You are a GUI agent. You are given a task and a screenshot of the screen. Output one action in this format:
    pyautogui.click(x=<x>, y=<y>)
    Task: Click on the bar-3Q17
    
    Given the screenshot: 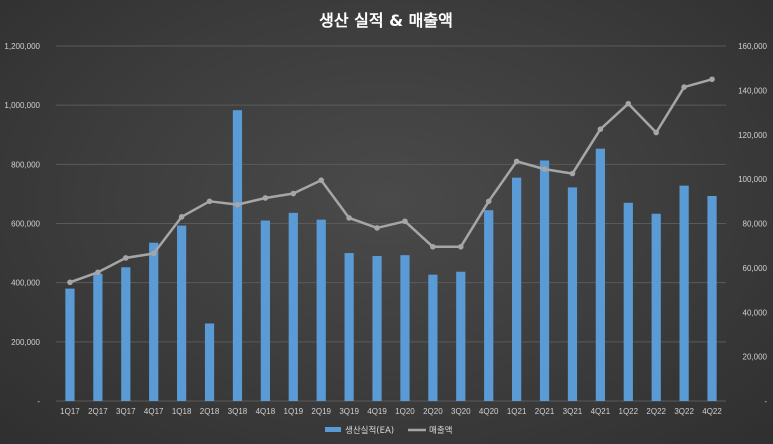 What is the action you would take?
    pyautogui.click(x=126, y=334)
    